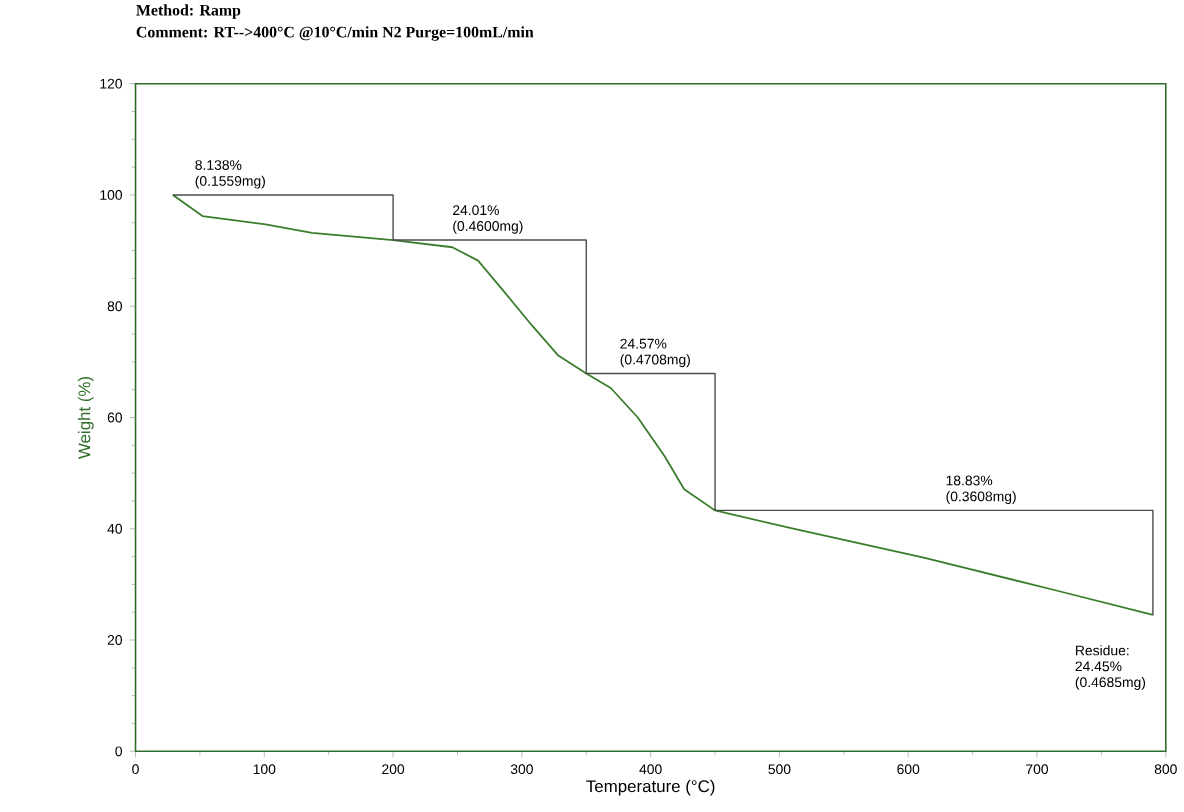 The height and width of the screenshot is (812, 1184). I want to click on x-axis-title: Temperature (°C), so click(650, 788).